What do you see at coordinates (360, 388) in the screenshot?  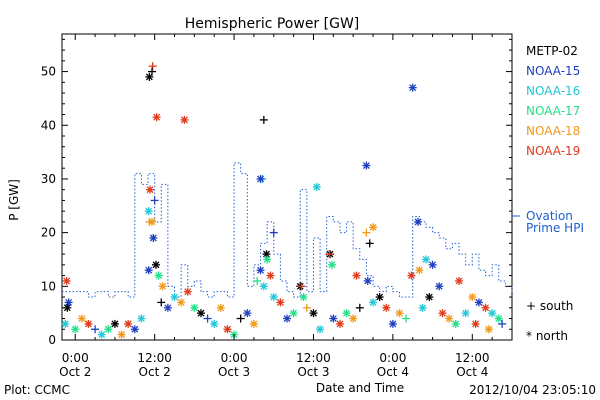 I see `x-axis-title: Date and Time` at bounding box center [360, 388].